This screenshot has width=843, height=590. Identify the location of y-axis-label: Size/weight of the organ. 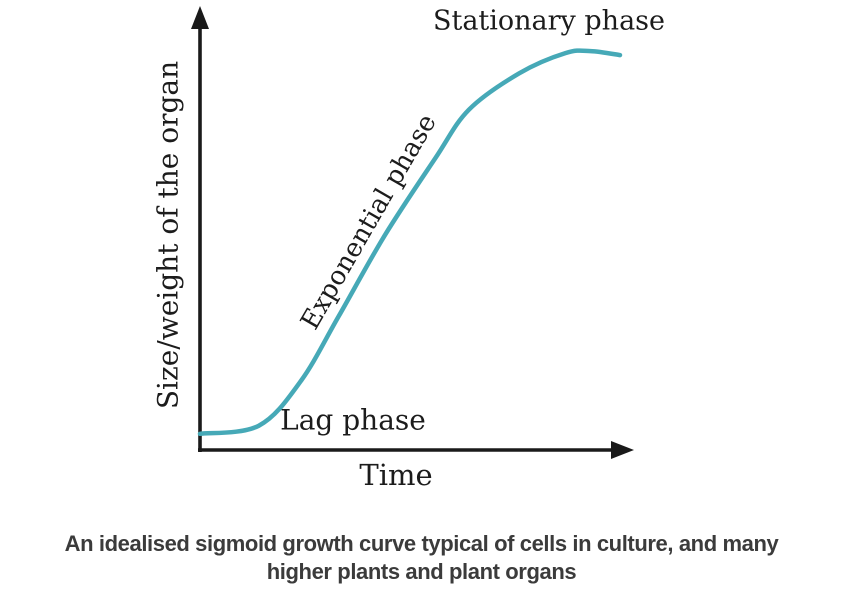
(168, 235).